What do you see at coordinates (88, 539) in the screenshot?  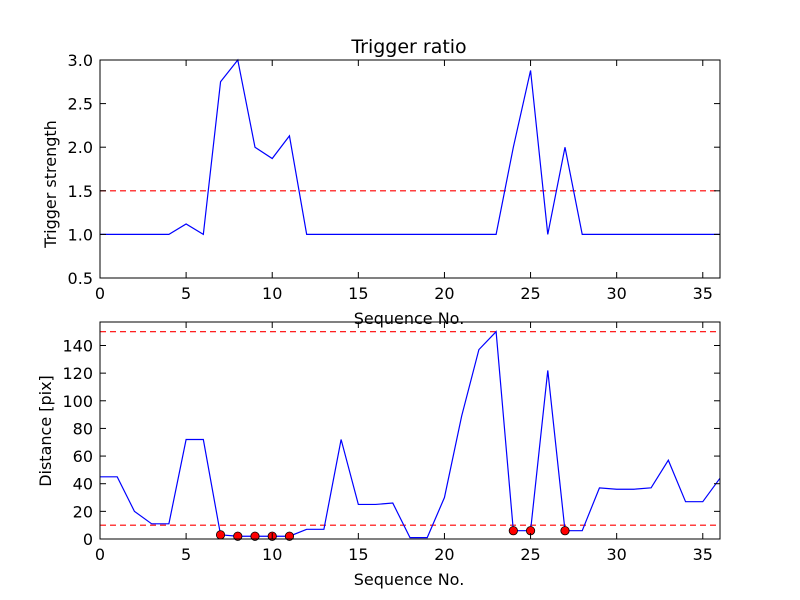 I see `y-tick-label: 0` at bounding box center [88, 539].